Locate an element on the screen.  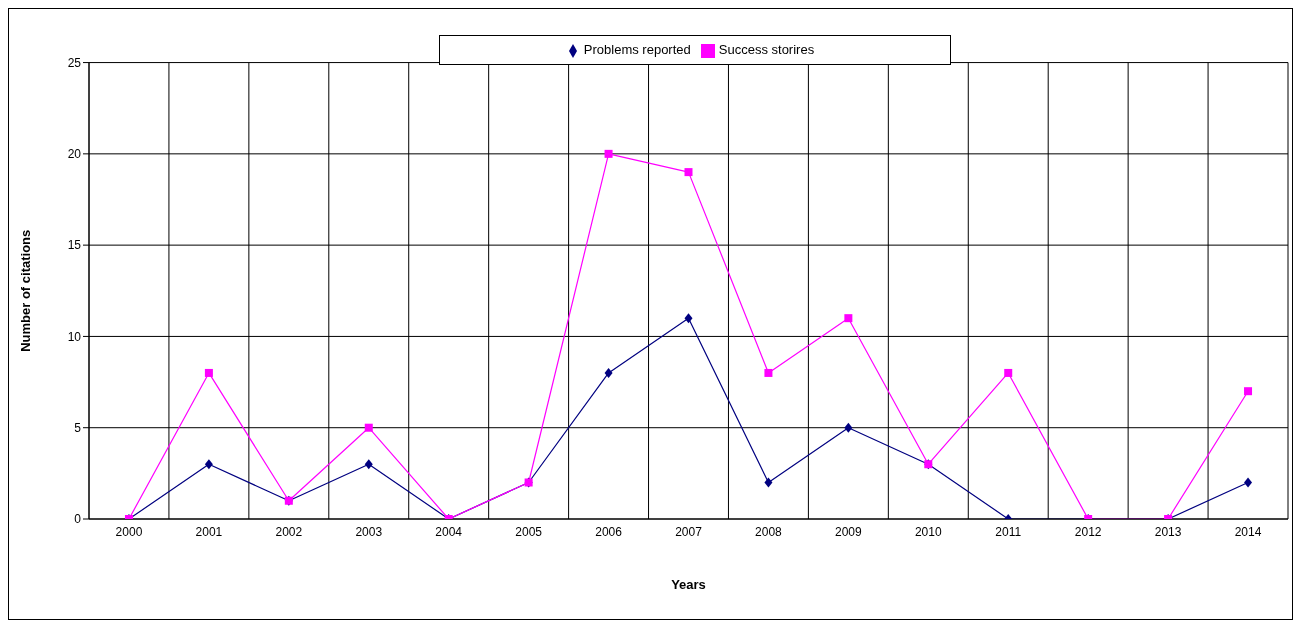
x-tick-label: 2007 is located at coordinates (689, 531).